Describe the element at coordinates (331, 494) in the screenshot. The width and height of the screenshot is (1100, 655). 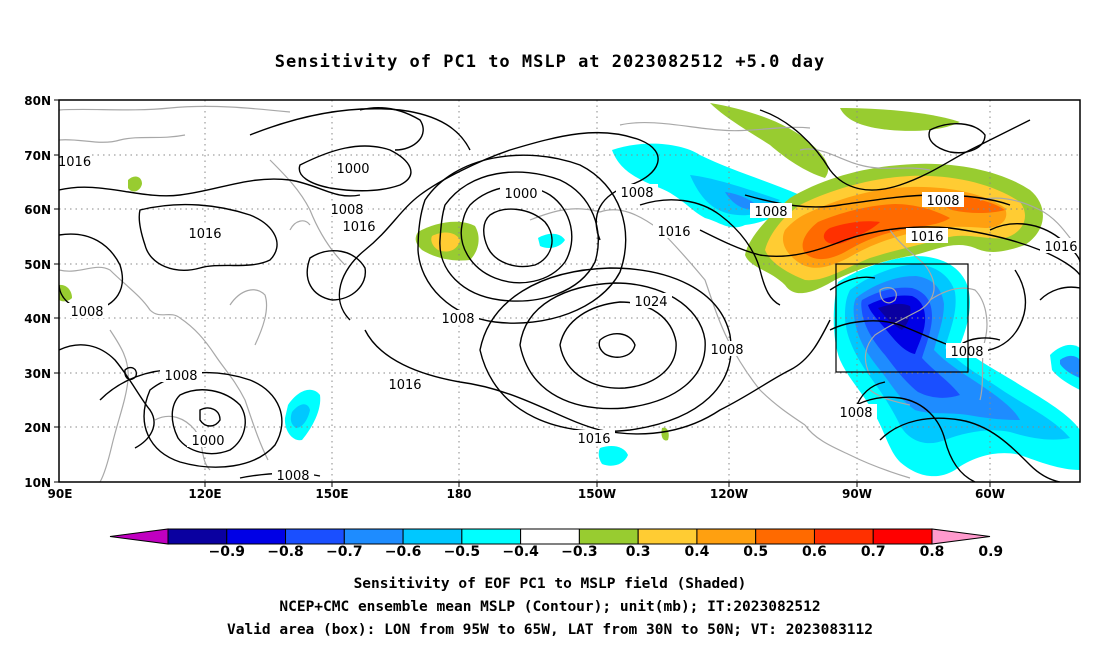
I see `lon-label: 150E` at that location.